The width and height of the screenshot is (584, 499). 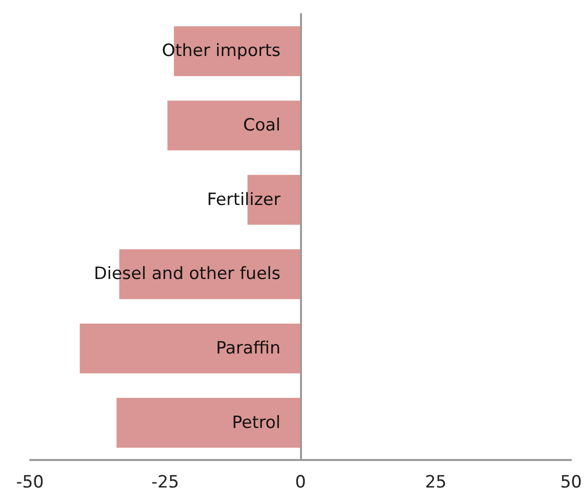 I want to click on y-tick-label: Paraffin, so click(x=248, y=348).